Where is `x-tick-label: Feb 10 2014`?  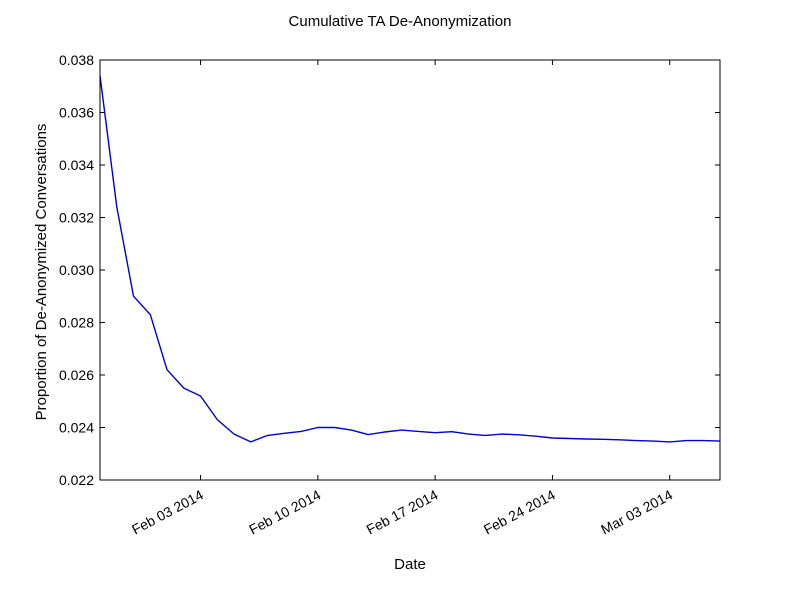 x-tick-label: Feb 10 2014 is located at coordinates (284, 511).